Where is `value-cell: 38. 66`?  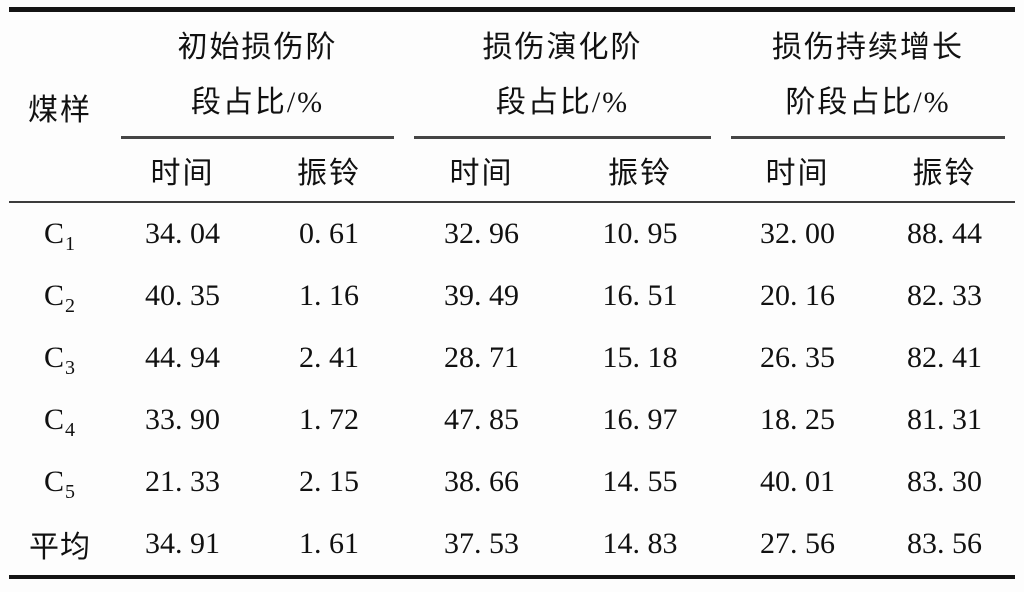 value-cell: 38. 66 is located at coordinates (481, 481).